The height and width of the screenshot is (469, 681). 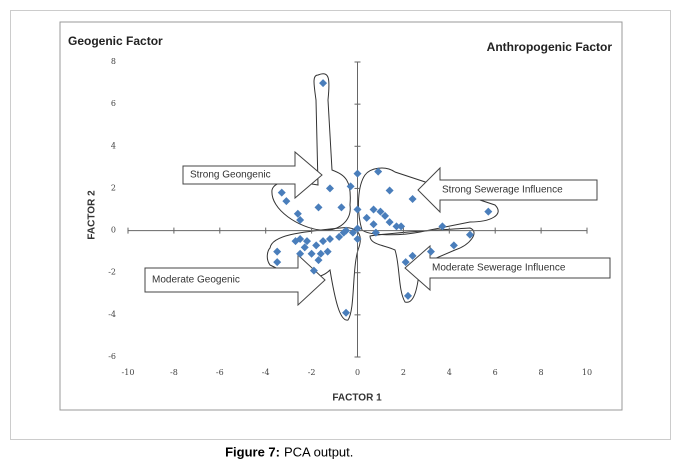 What do you see at coordinates (112, 272) in the screenshot?
I see `y-tick-label: -2` at bounding box center [112, 272].